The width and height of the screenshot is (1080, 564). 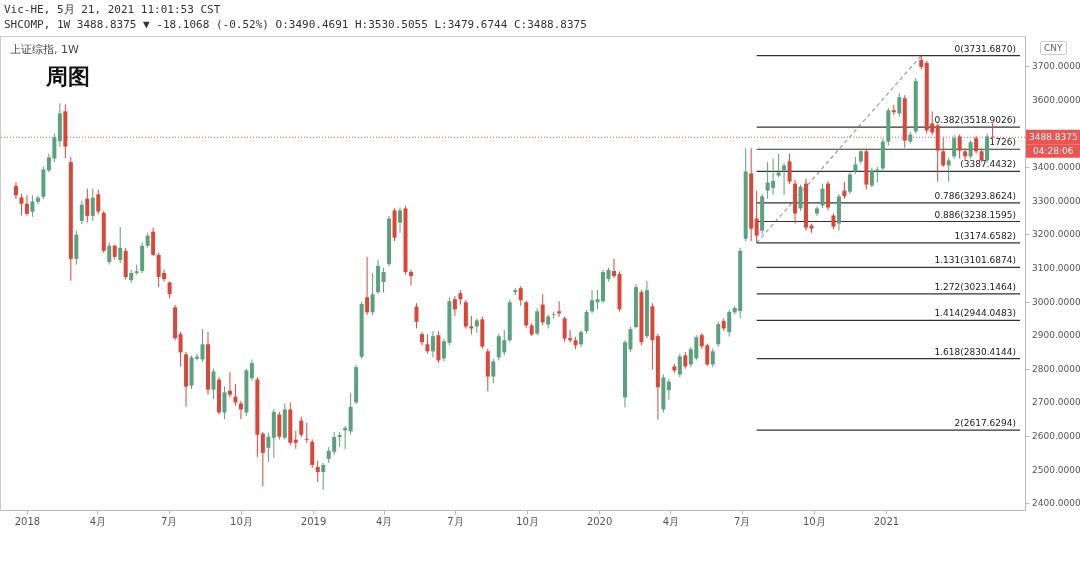 I want to click on series-label: 0.786(3293.8624), so click(x=975, y=195).